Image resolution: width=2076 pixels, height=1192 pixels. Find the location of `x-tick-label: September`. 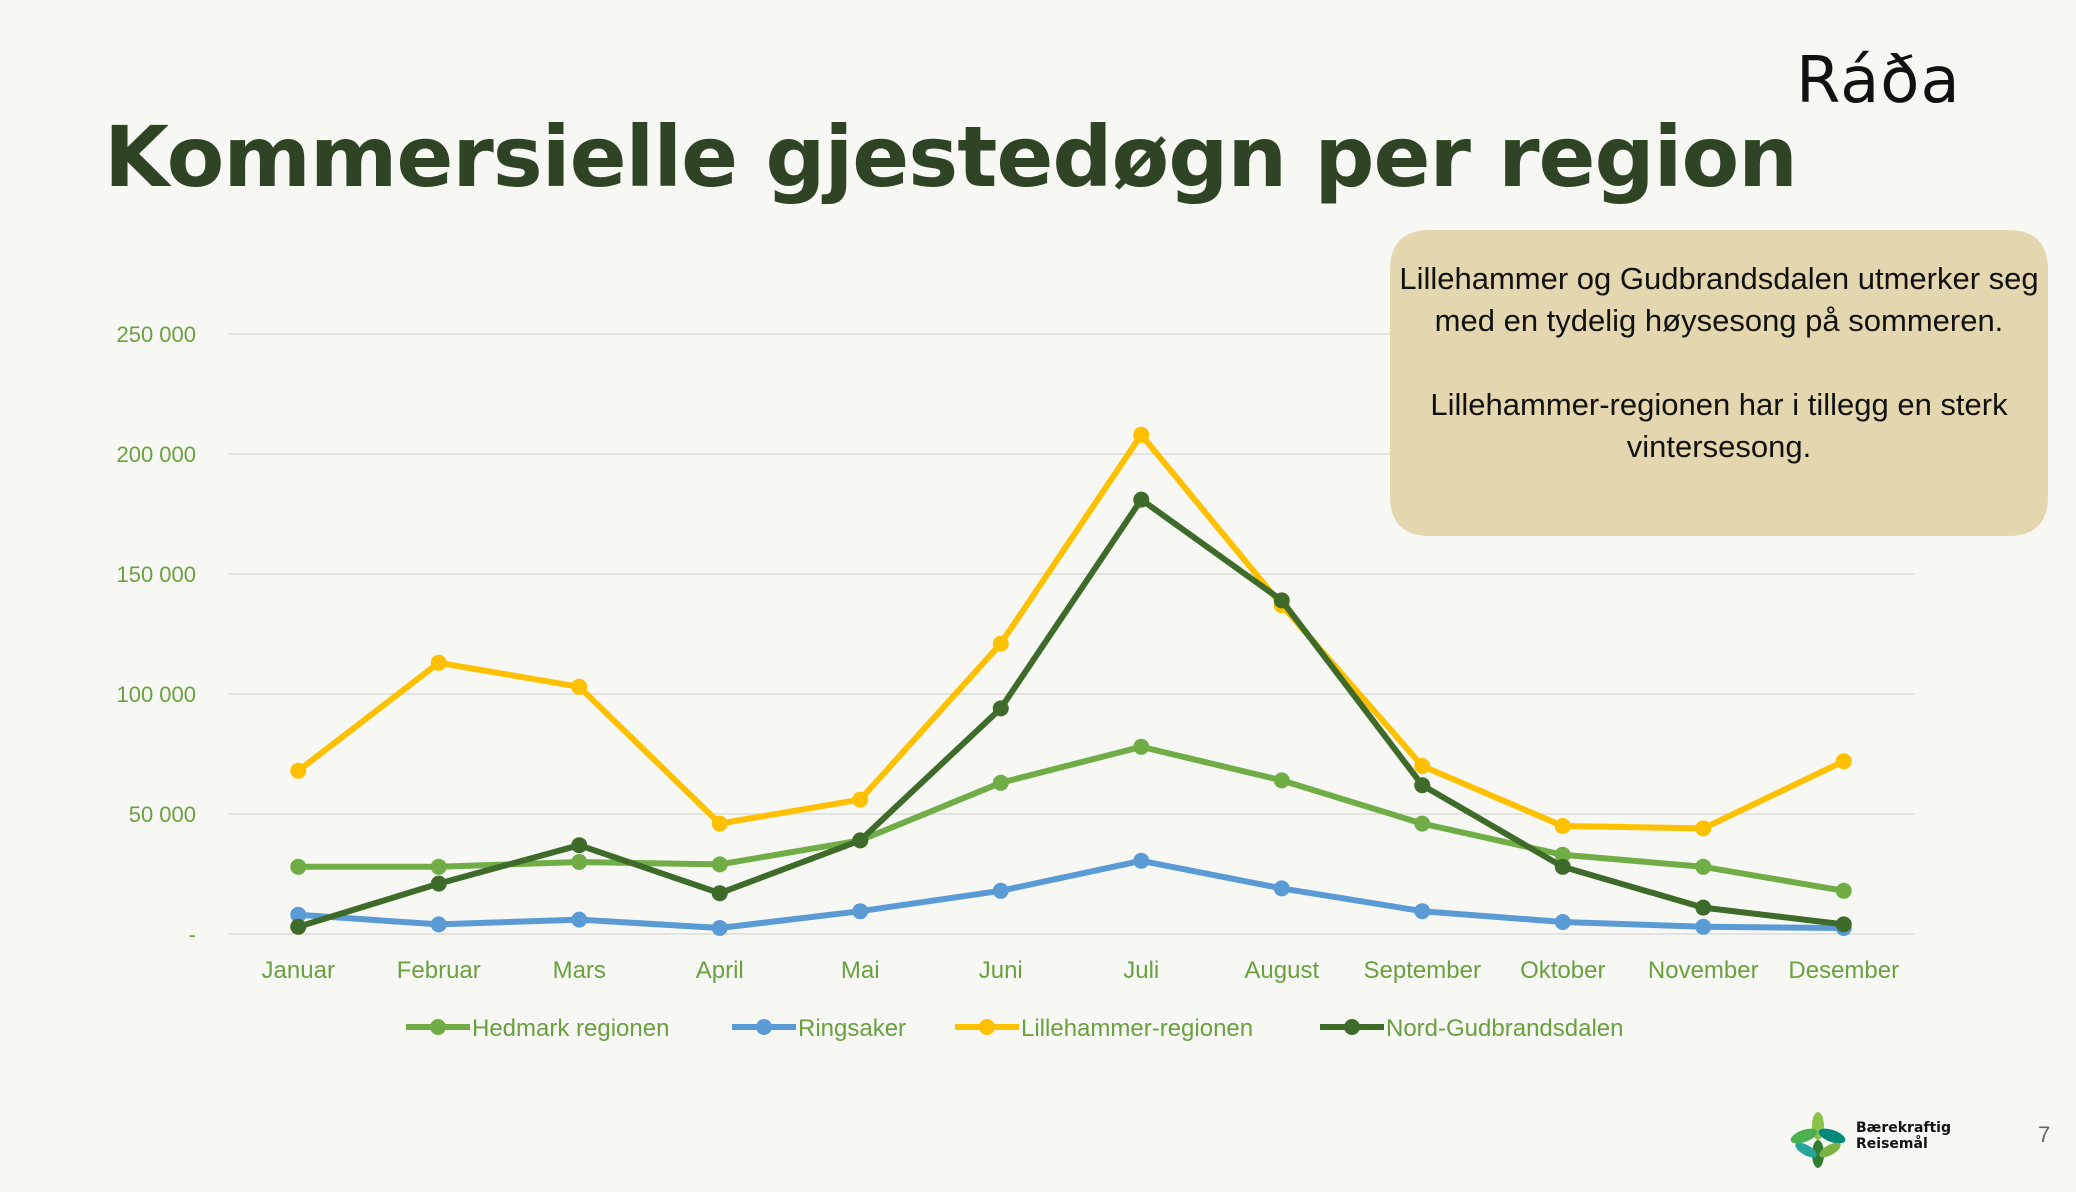

x-tick-label: September is located at coordinates (1422, 970).